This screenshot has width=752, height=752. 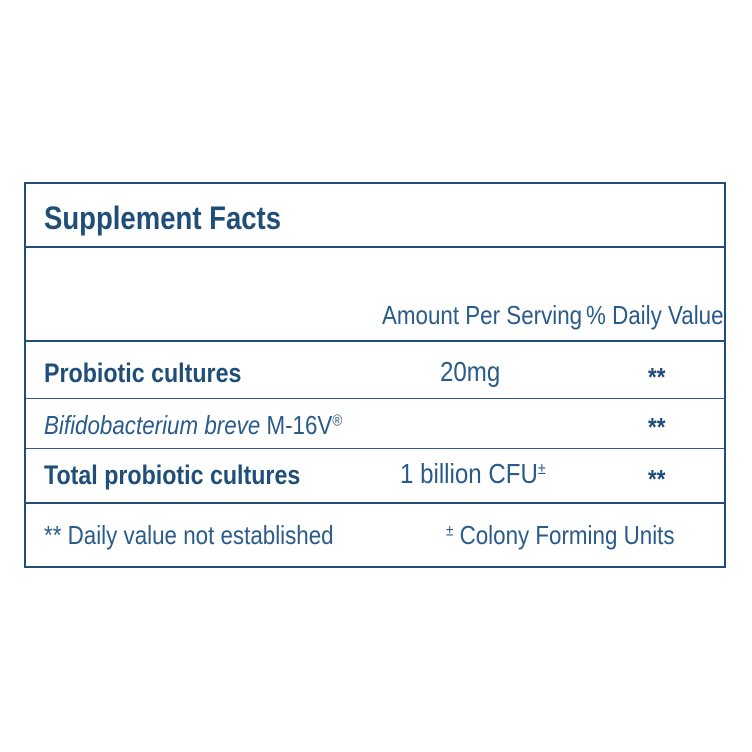 I want to click on row-probiotic-cultures-amount: 20mg, so click(x=470, y=371).